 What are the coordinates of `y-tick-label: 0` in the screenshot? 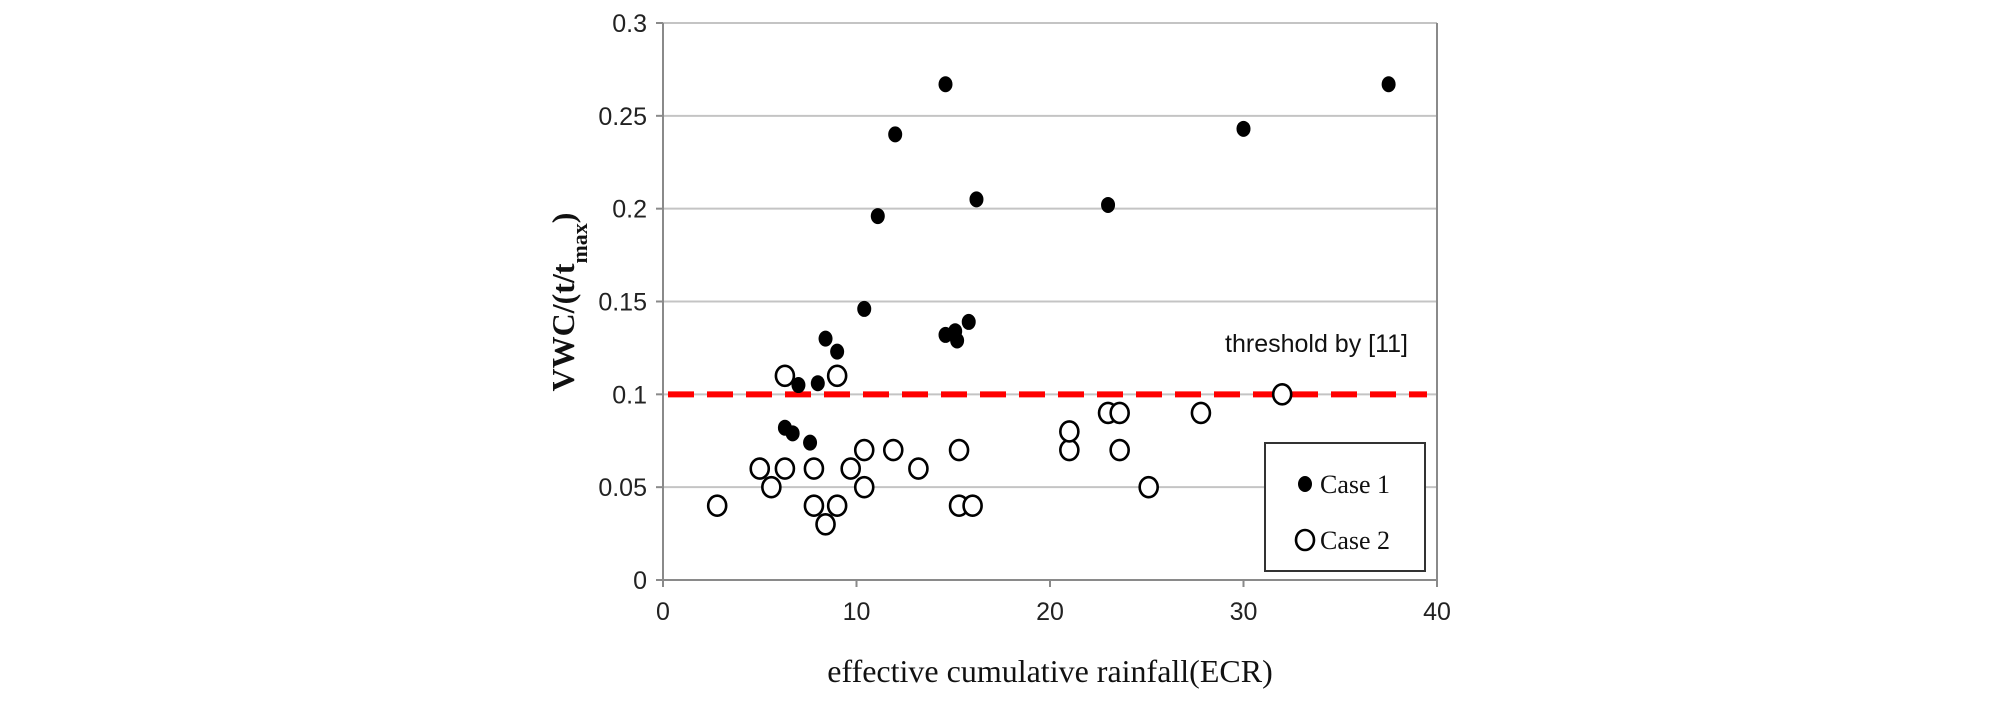 It's located at (640, 581).